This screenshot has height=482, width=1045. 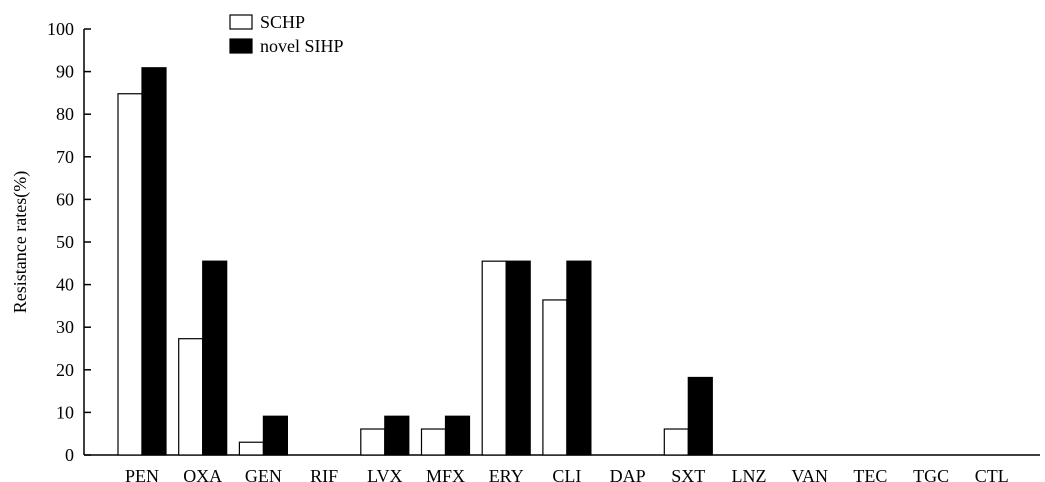 What do you see at coordinates (65, 242) in the screenshot?
I see `y-tick-label: 50` at bounding box center [65, 242].